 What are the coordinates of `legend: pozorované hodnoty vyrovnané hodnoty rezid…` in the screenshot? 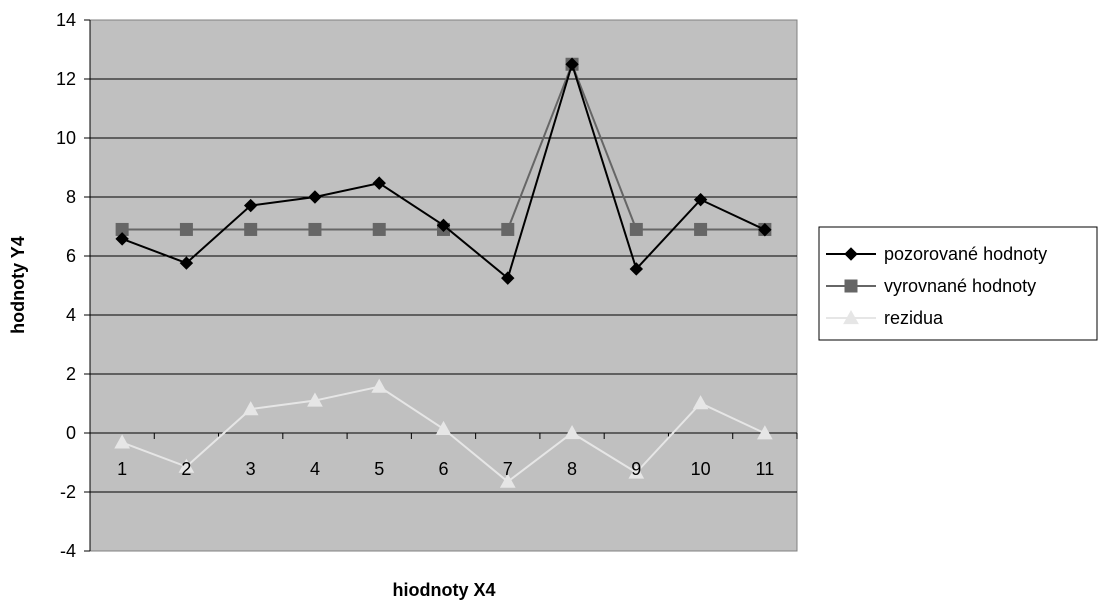 It's located at (958, 283).